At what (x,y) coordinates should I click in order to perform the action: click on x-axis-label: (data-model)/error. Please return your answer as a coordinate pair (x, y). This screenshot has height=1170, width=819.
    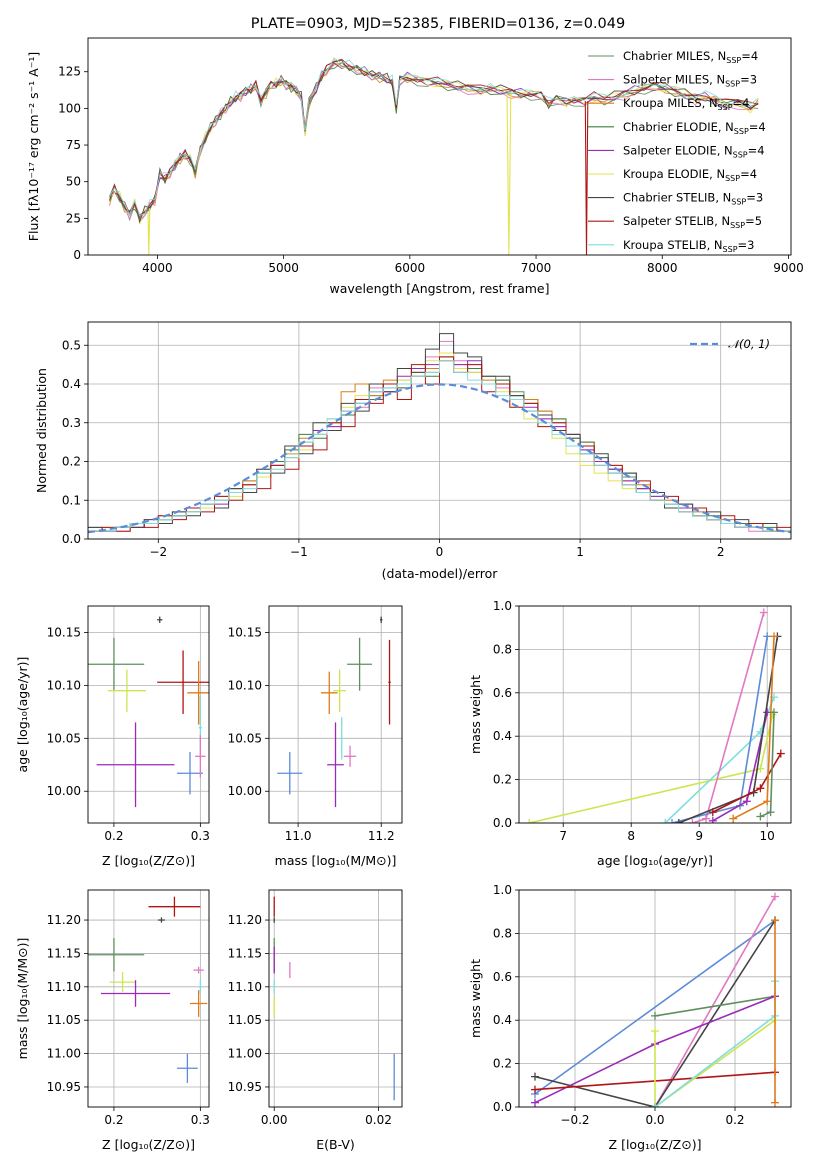
    Looking at the image, I should click on (440, 573).